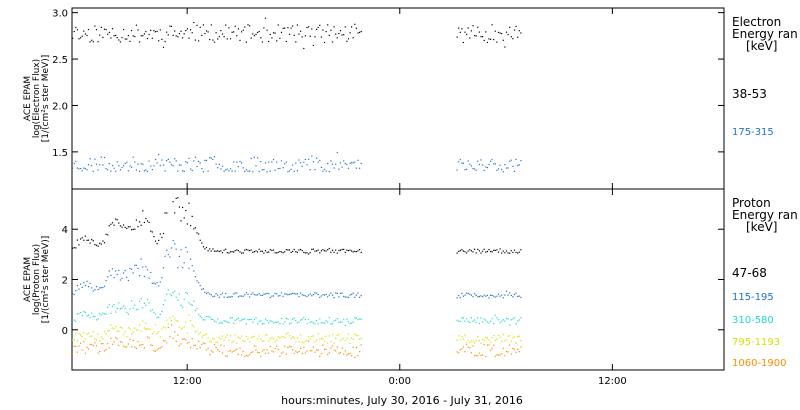 Image resolution: width=800 pixels, height=410 pixels. What do you see at coordinates (60, 60) in the screenshot?
I see `y-tick-label: 2.5` at bounding box center [60, 60].